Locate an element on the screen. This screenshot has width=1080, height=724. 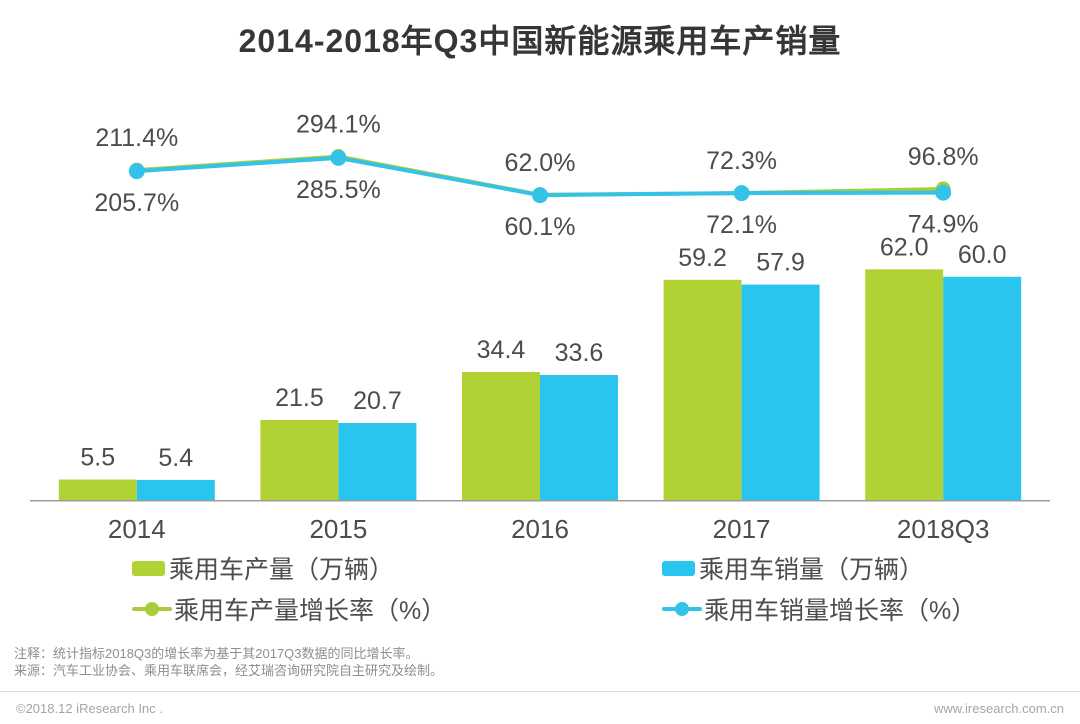
production-growth-label: 72.3% is located at coordinates (741, 161).